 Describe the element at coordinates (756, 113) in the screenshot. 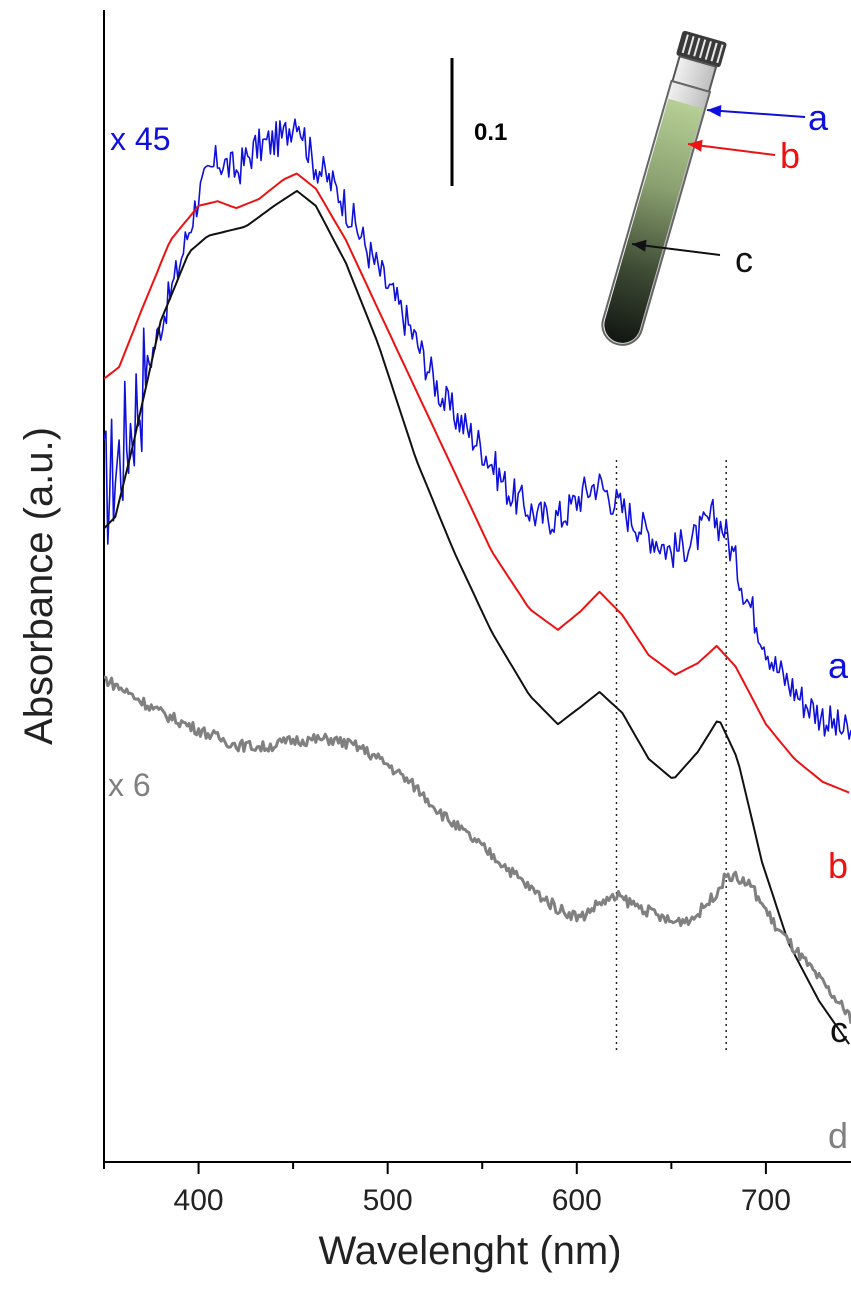

I see `inset-arrow-a` at that location.